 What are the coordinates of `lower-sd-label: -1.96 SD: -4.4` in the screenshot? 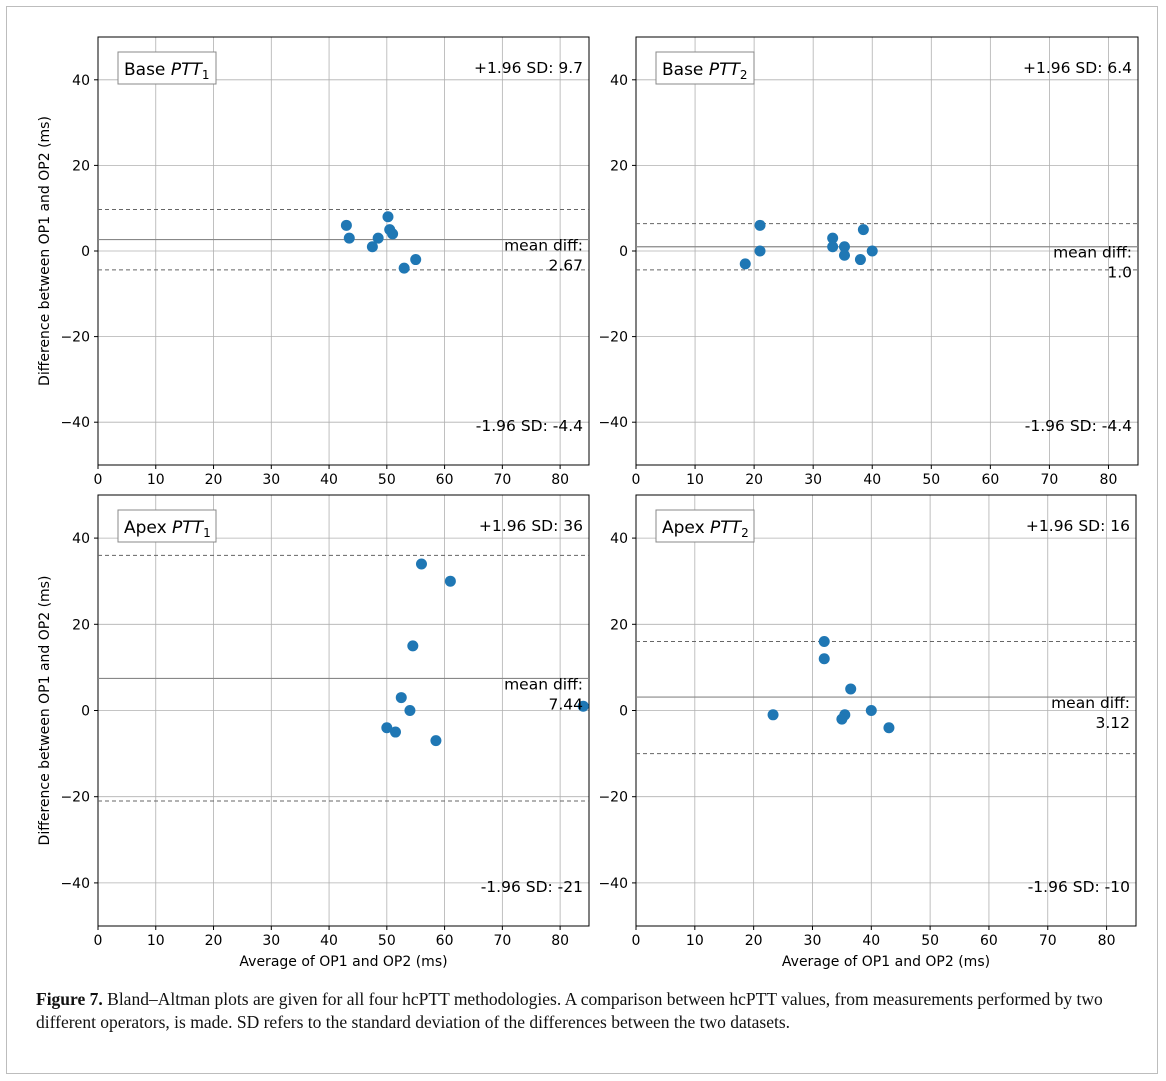 It's located at (529, 426).